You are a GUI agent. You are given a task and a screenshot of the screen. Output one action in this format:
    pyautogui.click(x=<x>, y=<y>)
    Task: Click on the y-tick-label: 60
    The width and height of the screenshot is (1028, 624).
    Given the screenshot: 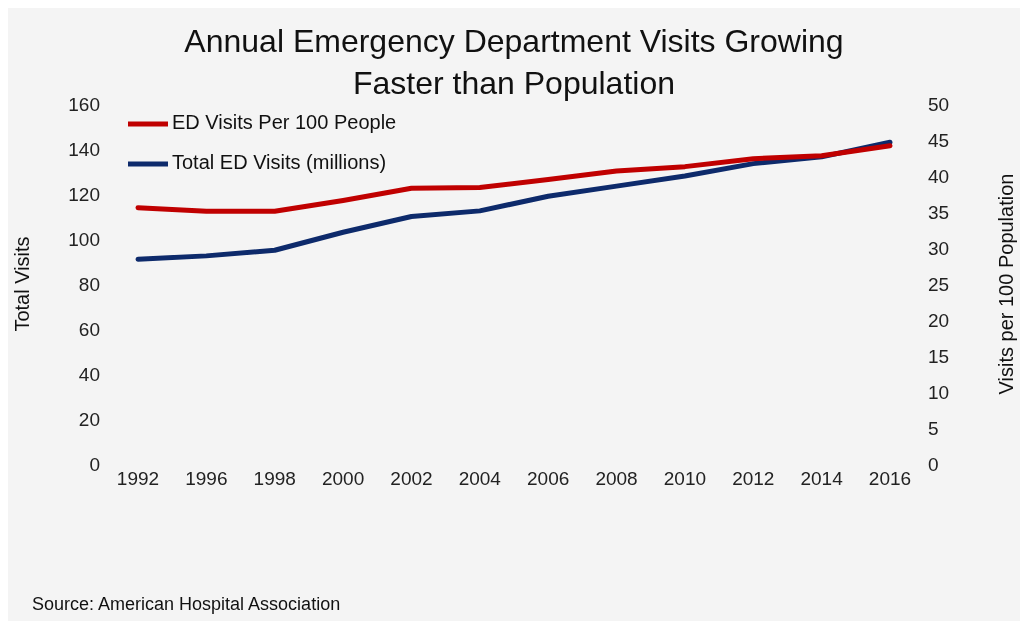 What is the action you would take?
    pyautogui.click(x=89, y=329)
    